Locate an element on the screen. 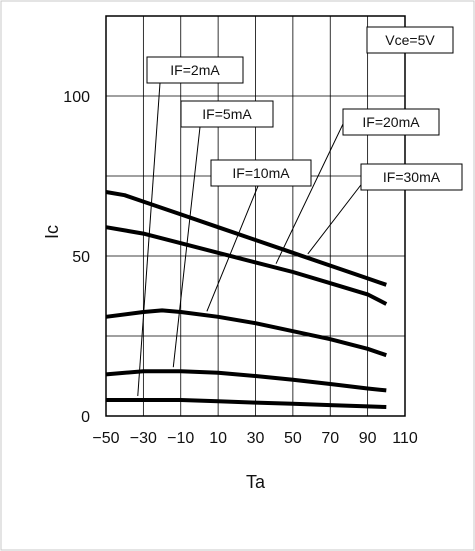 Image resolution: width=475 pixels, height=551 pixels. annotation-label: IF=20mA is located at coordinates (391, 122).